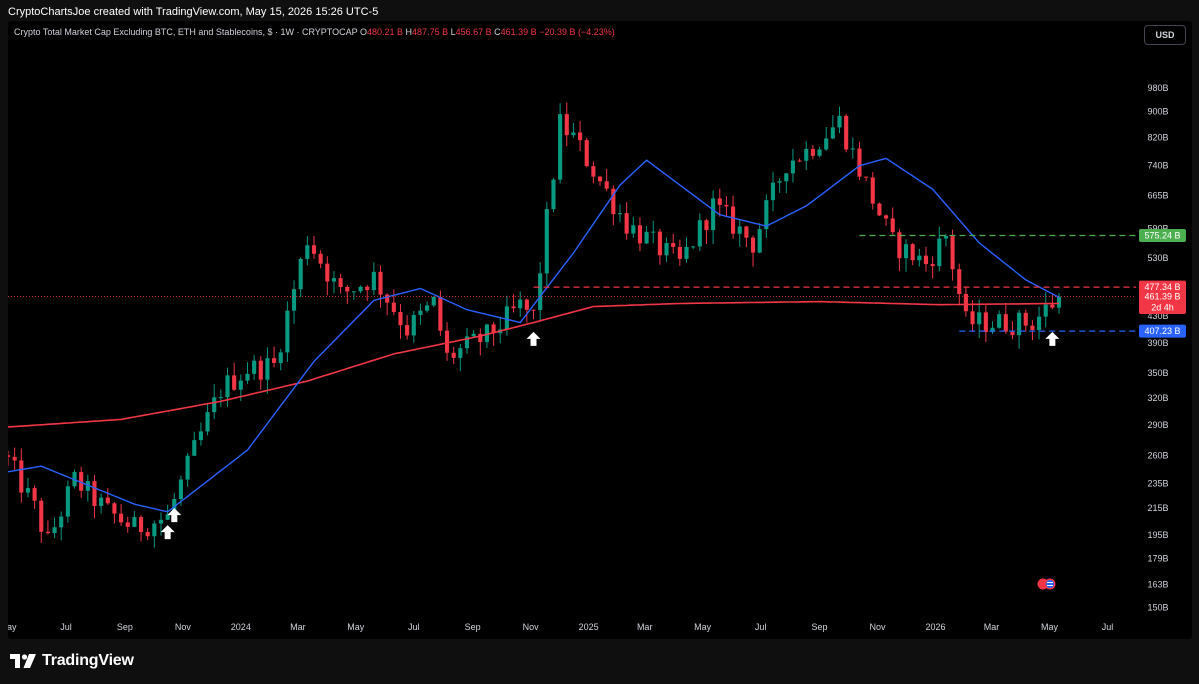 This screenshot has width=1199, height=684. I want to click on legend-close: 461.39 B, so click(518, 32).